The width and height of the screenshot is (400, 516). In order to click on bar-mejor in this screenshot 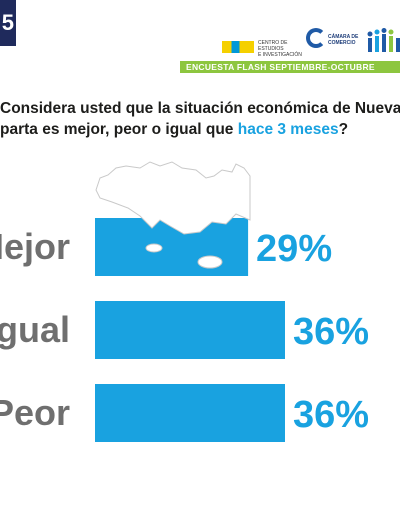, I will do `click(172, 247)`.